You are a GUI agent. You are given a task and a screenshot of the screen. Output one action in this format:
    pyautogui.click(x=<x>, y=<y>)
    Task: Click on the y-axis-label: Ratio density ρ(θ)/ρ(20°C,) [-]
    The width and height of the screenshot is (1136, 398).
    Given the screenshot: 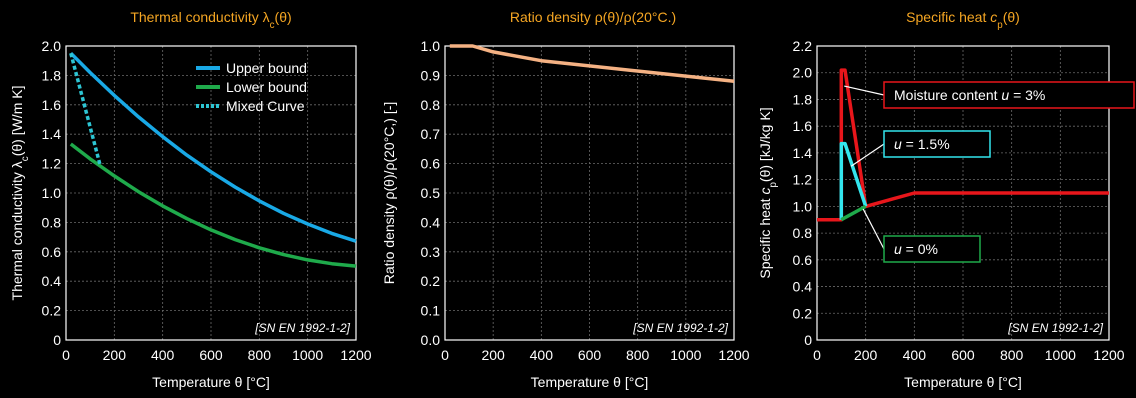 What is the action you would take?
    pyautogui.click(x=389, y=193)
    